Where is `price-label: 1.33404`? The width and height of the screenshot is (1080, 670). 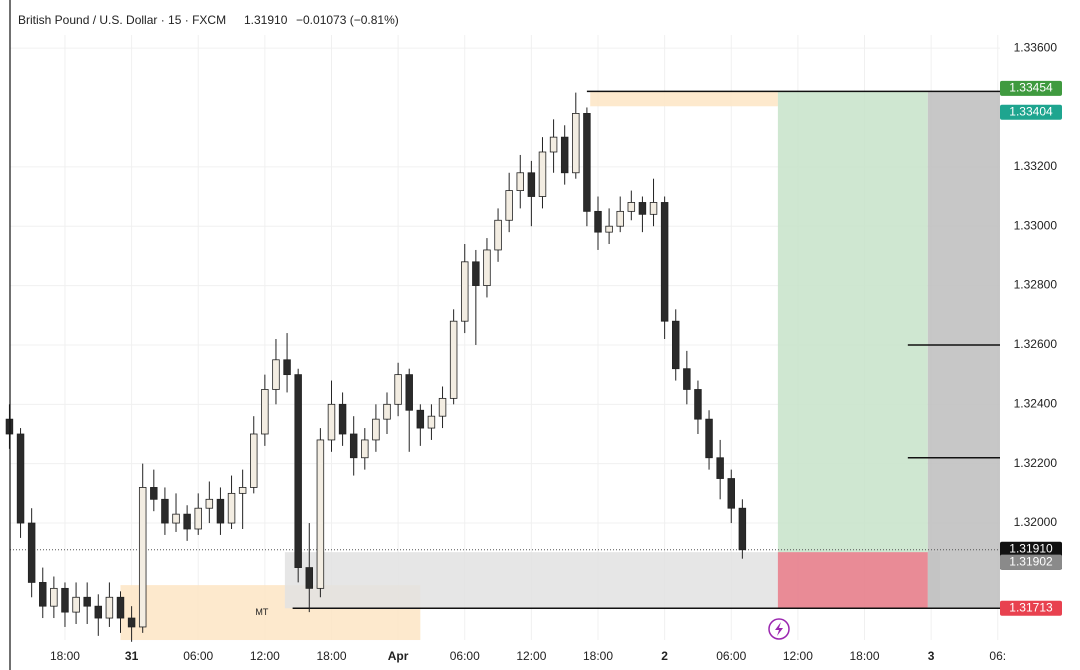
price-label: 1.33404 is located at coordinates (1031, 111).